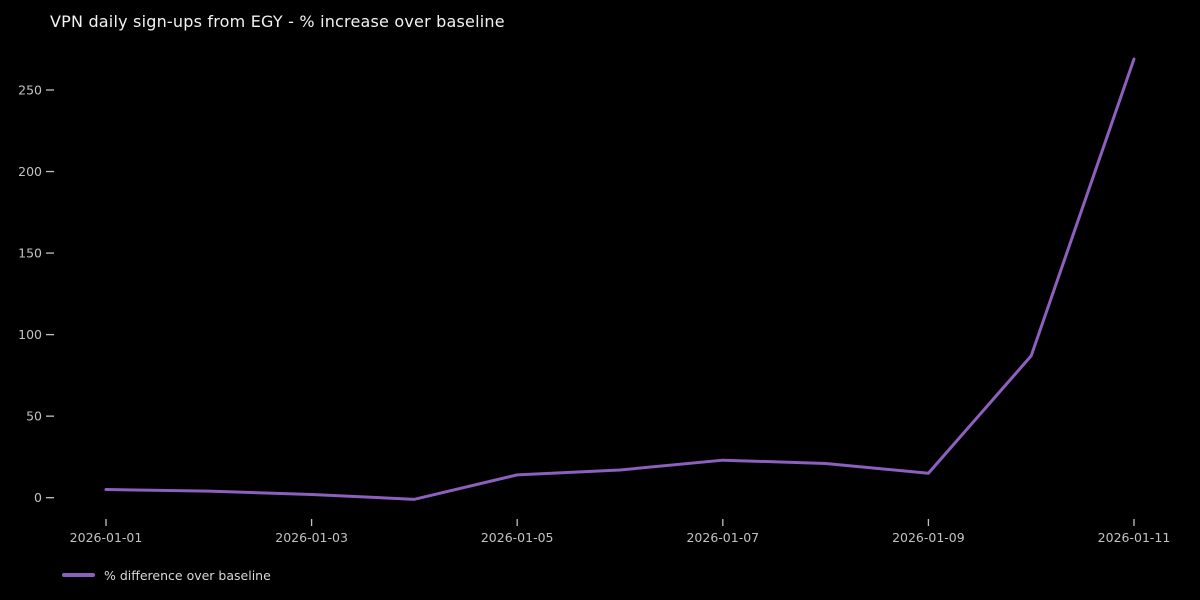 This screenshot has width=1200, height=600. What do you see at coordinates (30, 171) in the screenshot?
I see `y-tick-label: 200` at bounding box center [30, 171].